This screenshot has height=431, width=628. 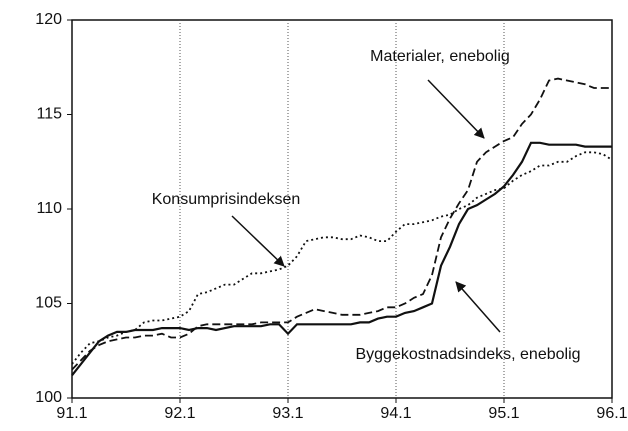 What do you see at coordinates (287, 413) in the screenshot?
I see `x-tick-label: 93.1` at bounding box center [287, 413].